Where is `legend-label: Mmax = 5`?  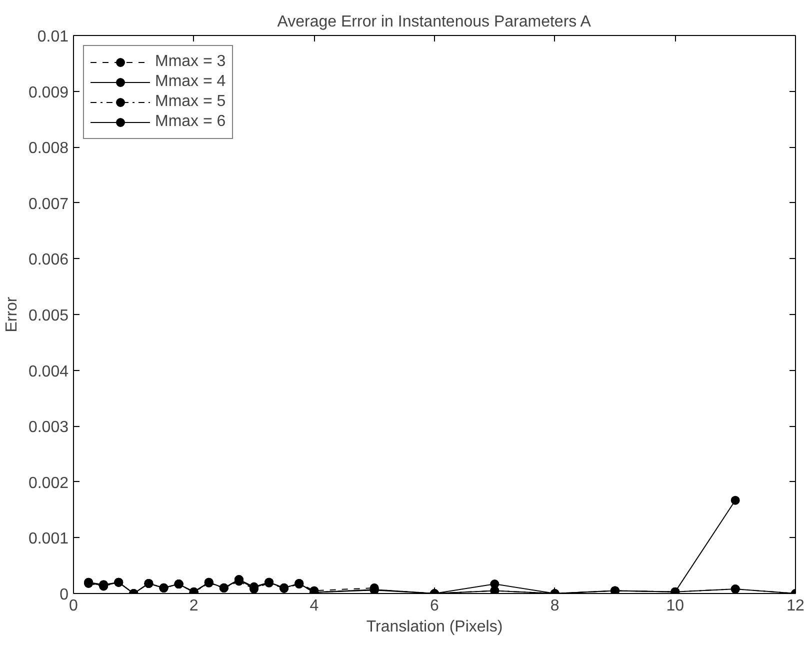 legend-label: Mmax = 5 is located at coordinates (190, 102).